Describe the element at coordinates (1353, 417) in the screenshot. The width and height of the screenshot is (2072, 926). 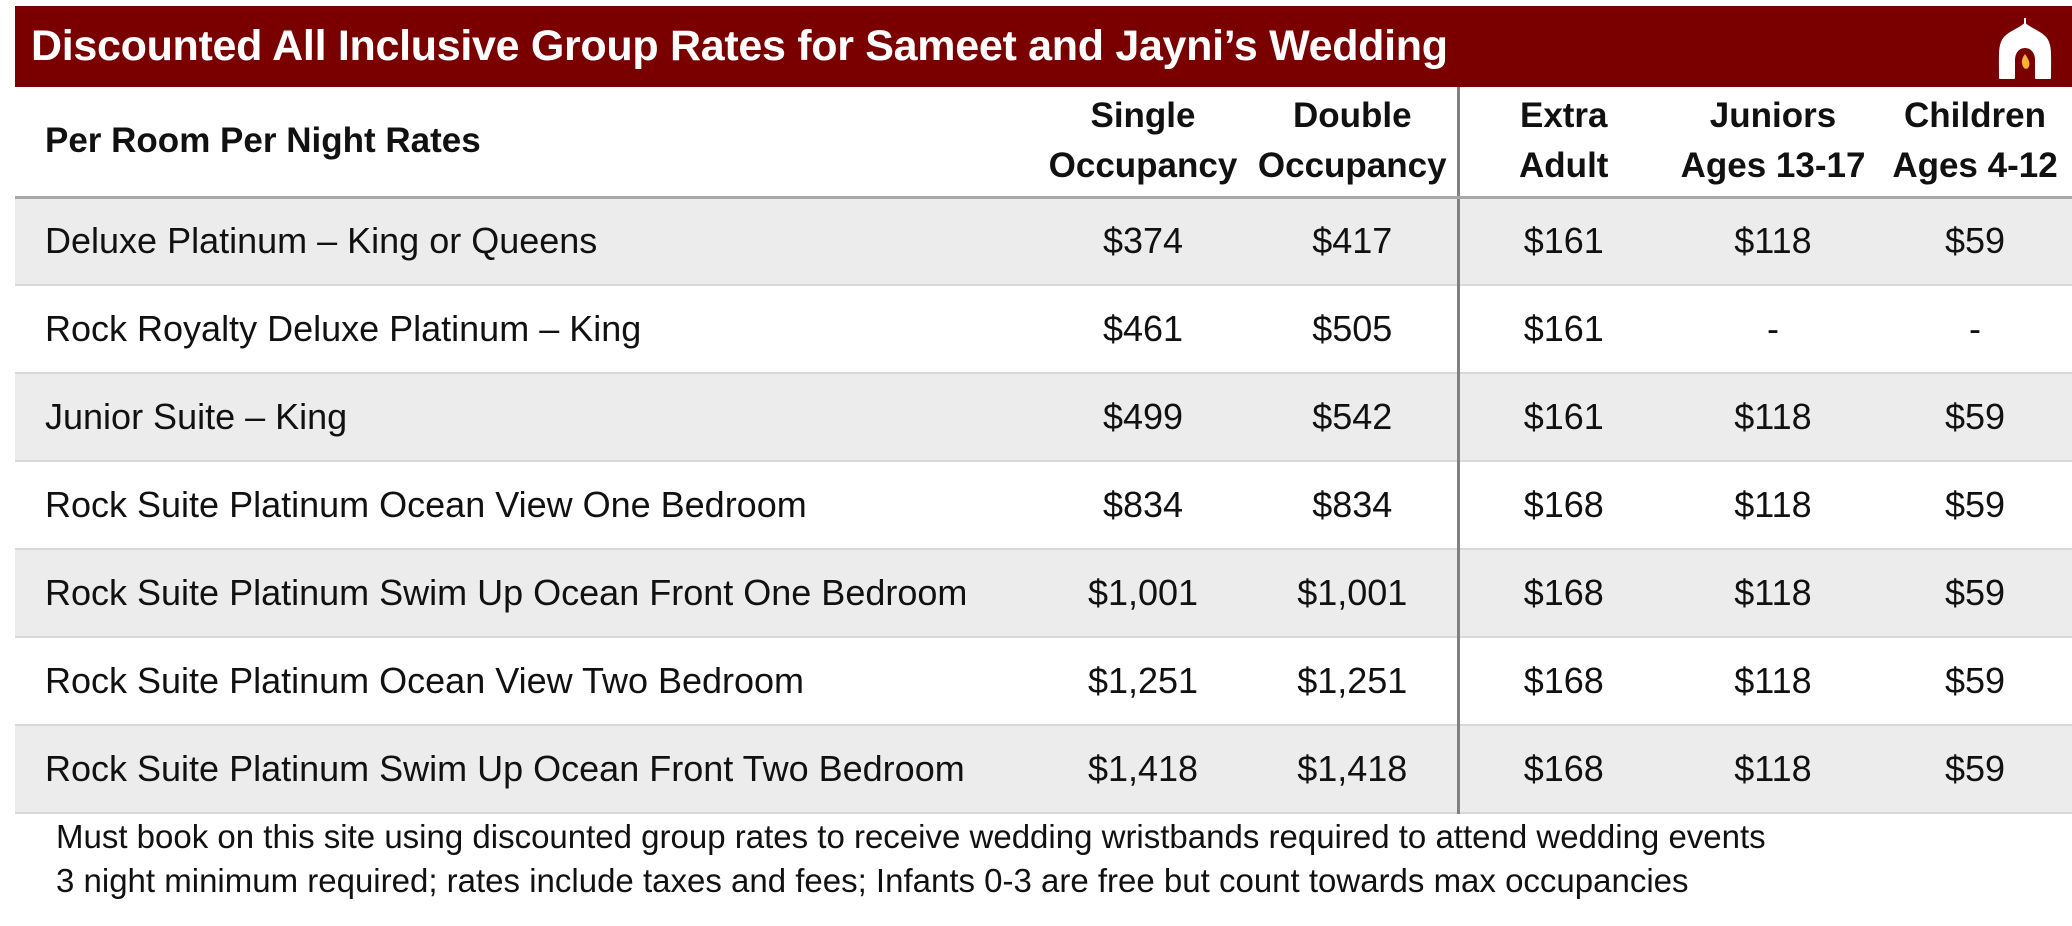
I see `double-rate-cell: $542` at that location.